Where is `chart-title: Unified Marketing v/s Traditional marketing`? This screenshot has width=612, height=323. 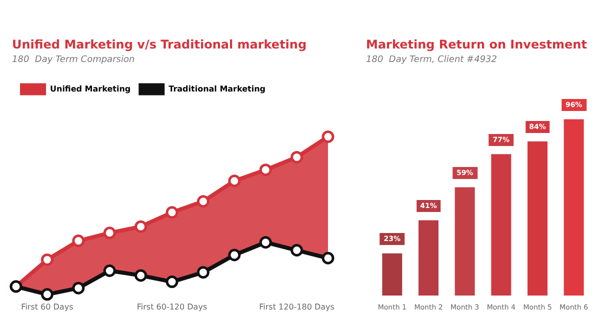 chart-title: Unified Marketing v/s Traditional marketing is located at coordinates (159, 44).